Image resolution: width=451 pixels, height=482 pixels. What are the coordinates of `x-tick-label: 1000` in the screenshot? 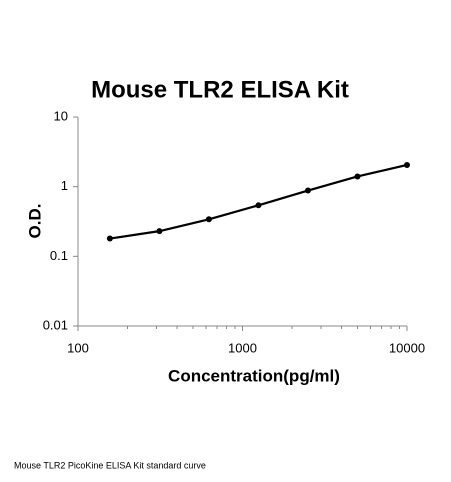 It's located at (242, 347).